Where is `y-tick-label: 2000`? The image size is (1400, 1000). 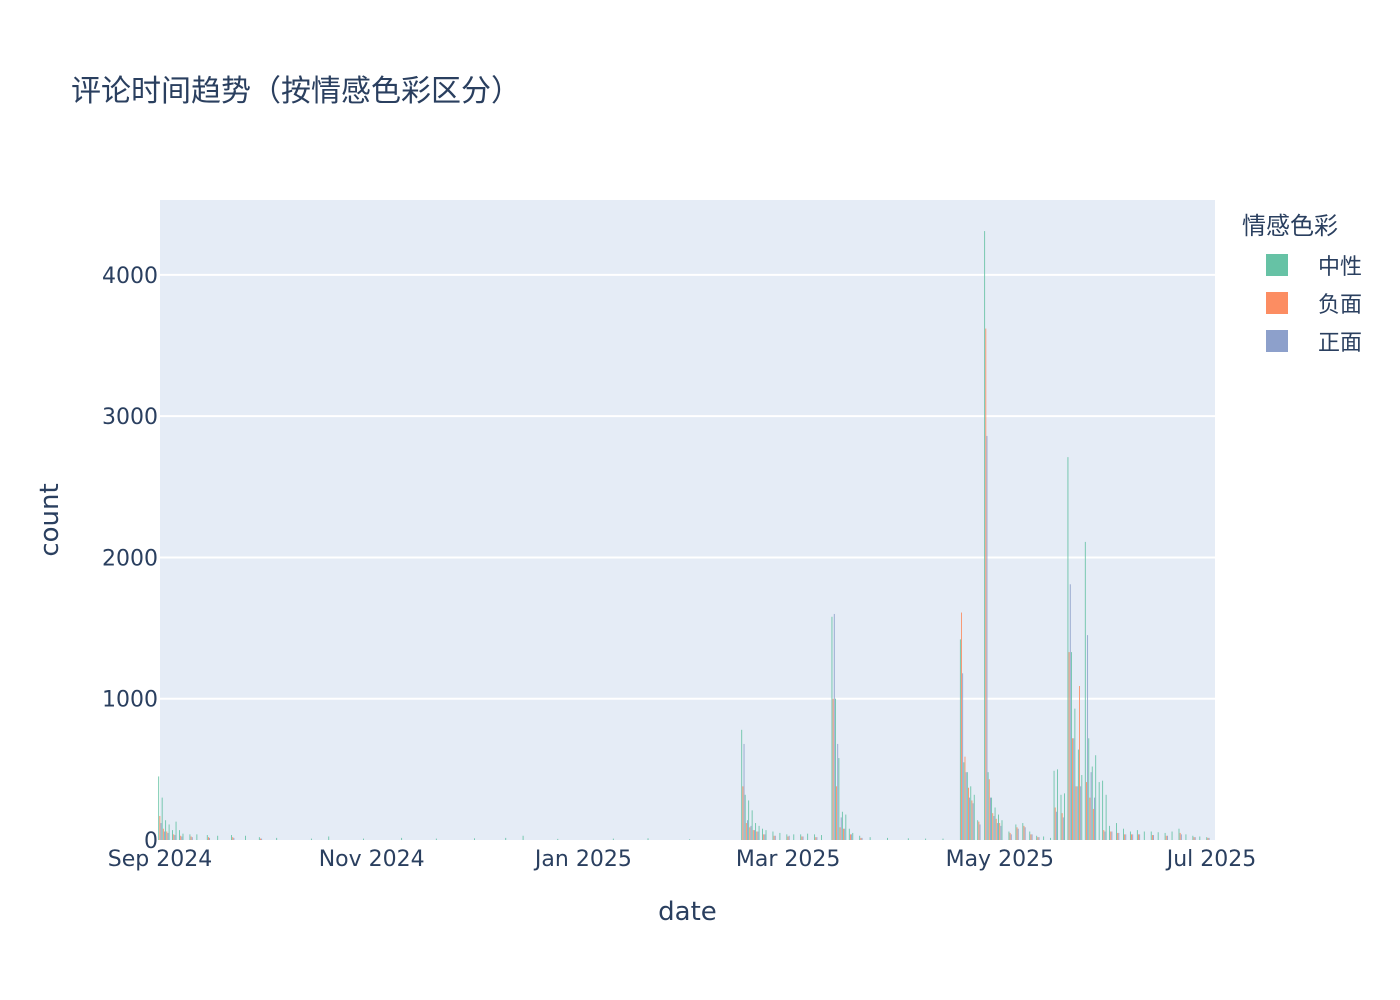
y-tick-label: 2000 is located at coordinates (130, 558).